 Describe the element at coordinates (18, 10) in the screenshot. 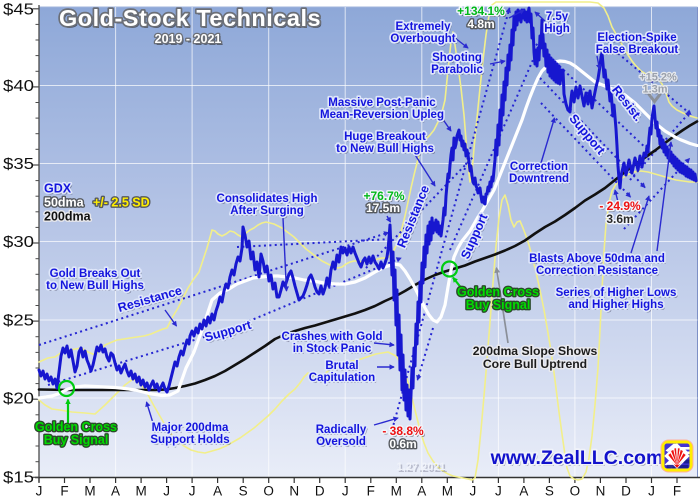

I see `svg-text: $45` at that location.